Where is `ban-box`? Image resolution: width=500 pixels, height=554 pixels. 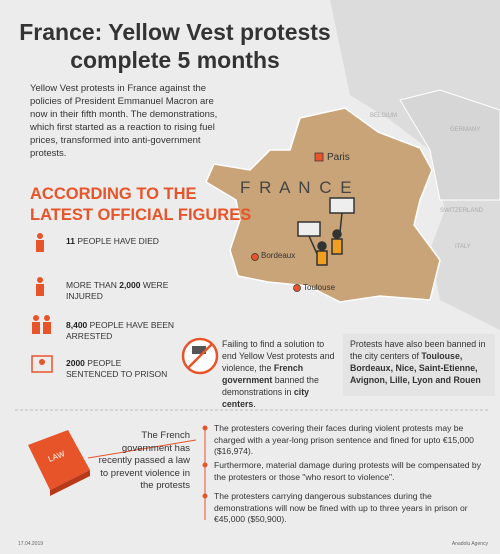 ban-box is located at coordinates (419, 365).